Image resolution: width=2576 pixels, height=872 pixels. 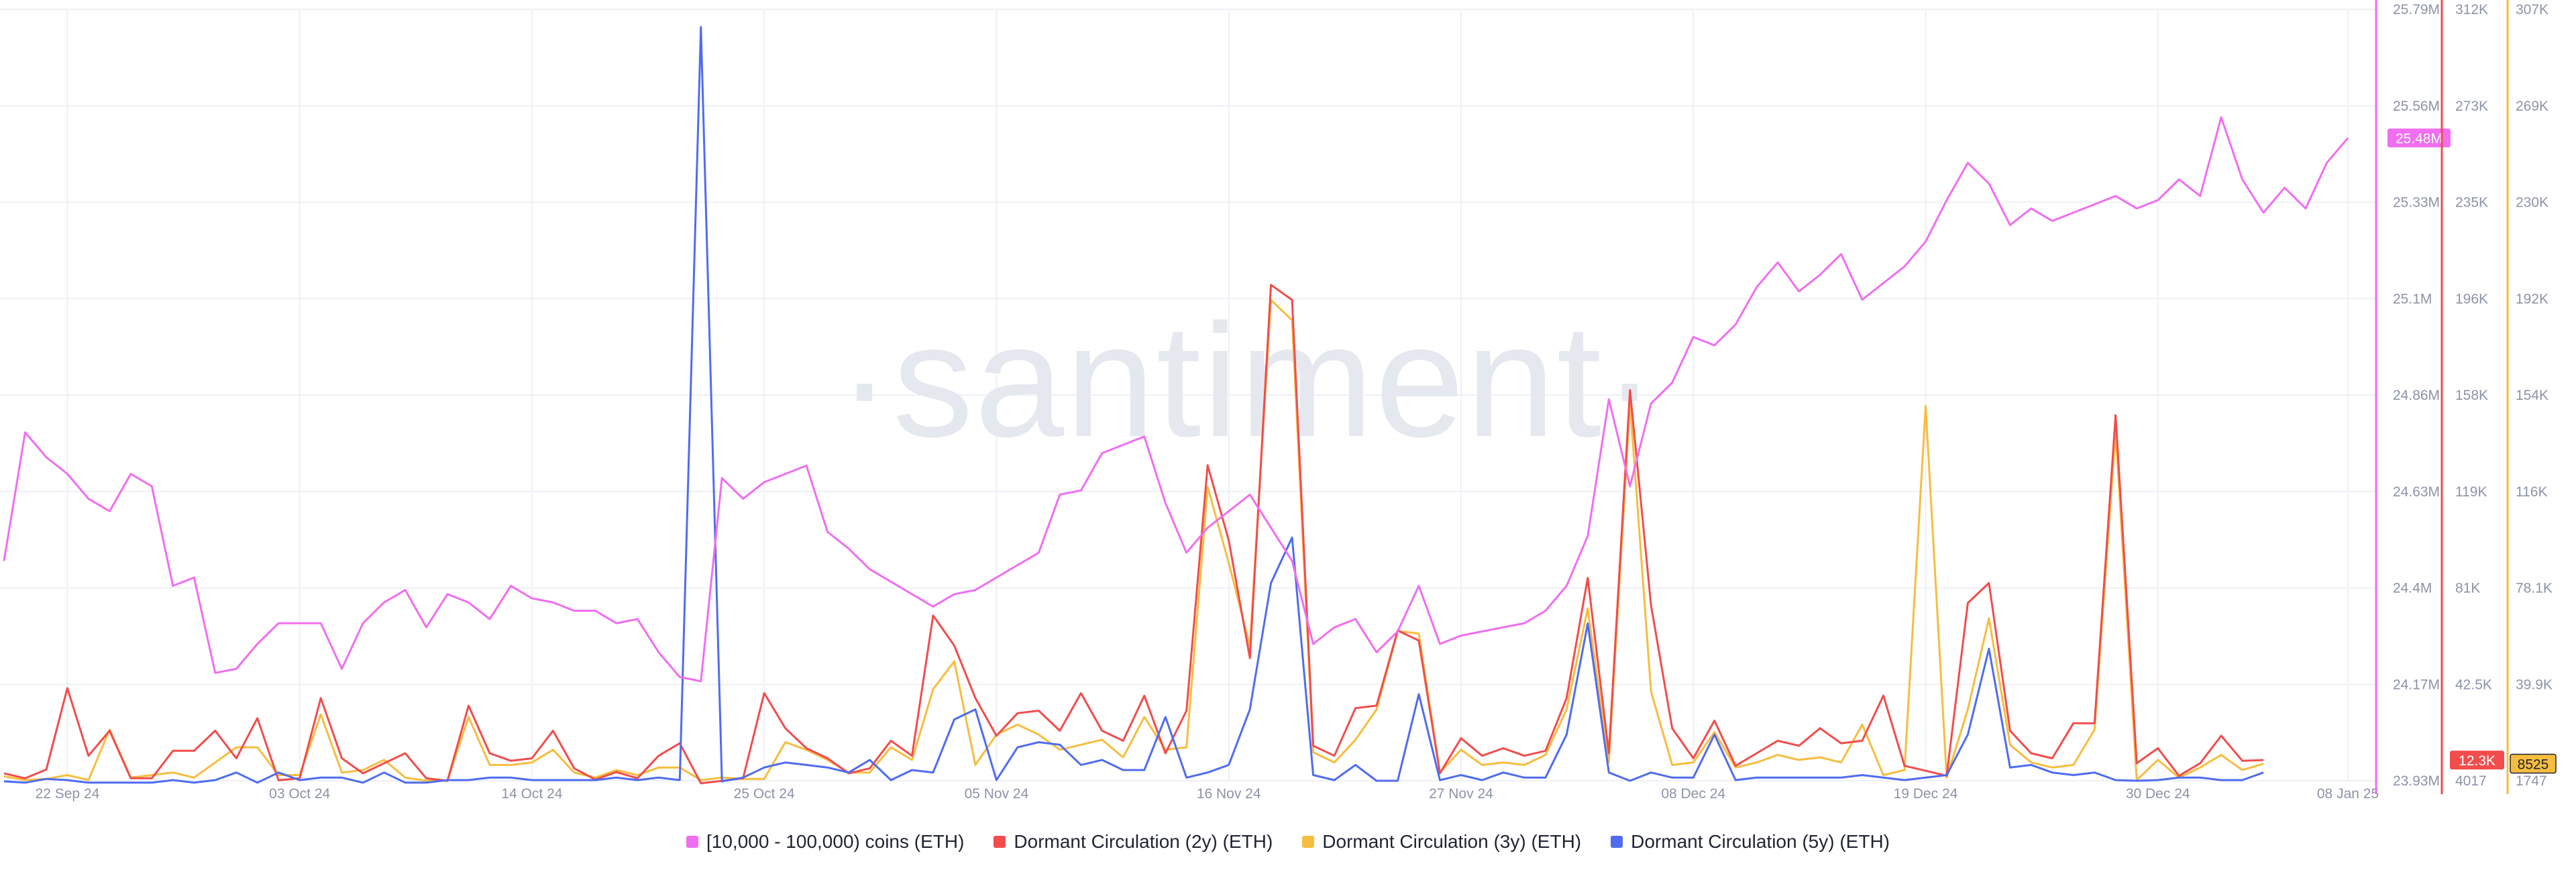 What do you see at coordinates (2416, 492) in the screenshot?
I see `y-tick-label-coins: 24.63M` at bounding box center [2416, 492].